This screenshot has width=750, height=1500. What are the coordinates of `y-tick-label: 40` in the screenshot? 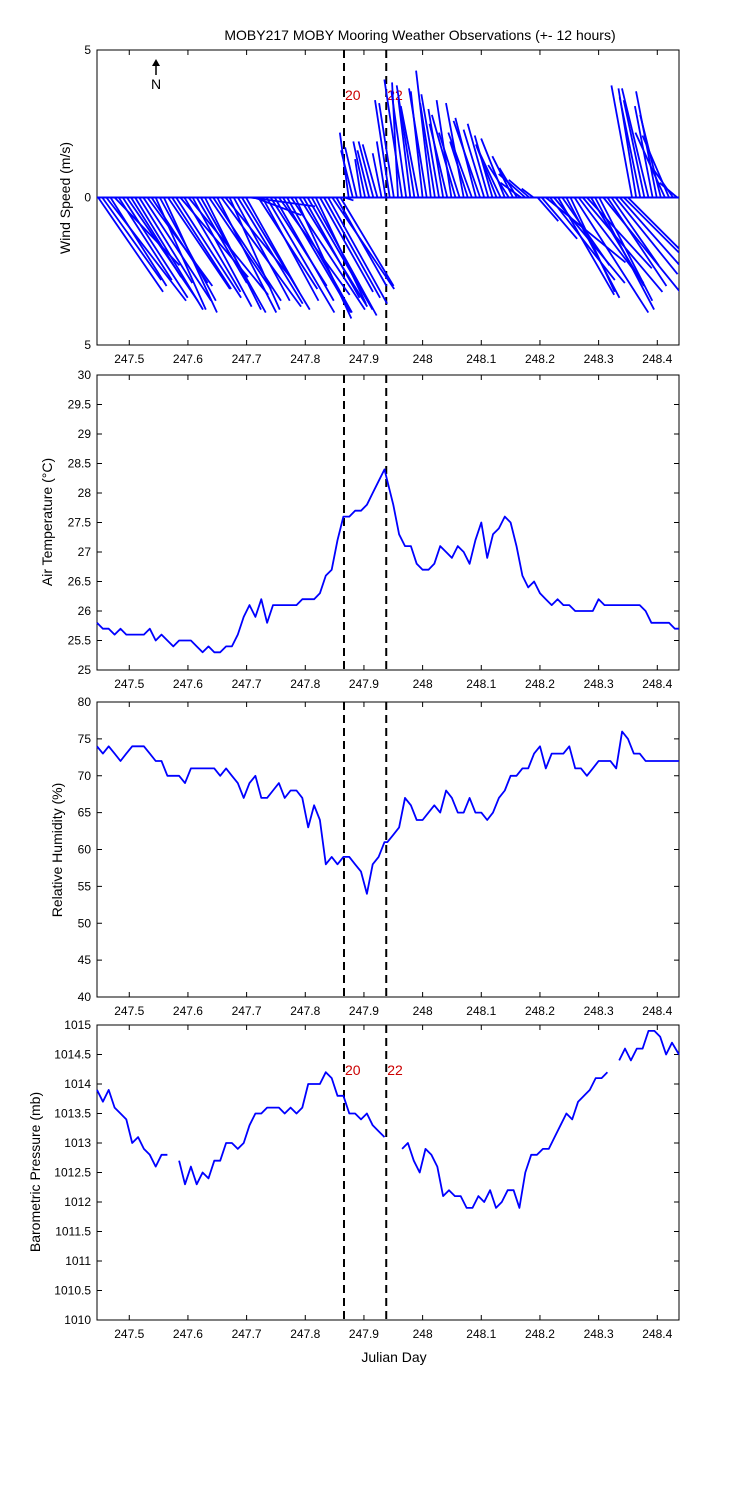 It's located at (85, 997).